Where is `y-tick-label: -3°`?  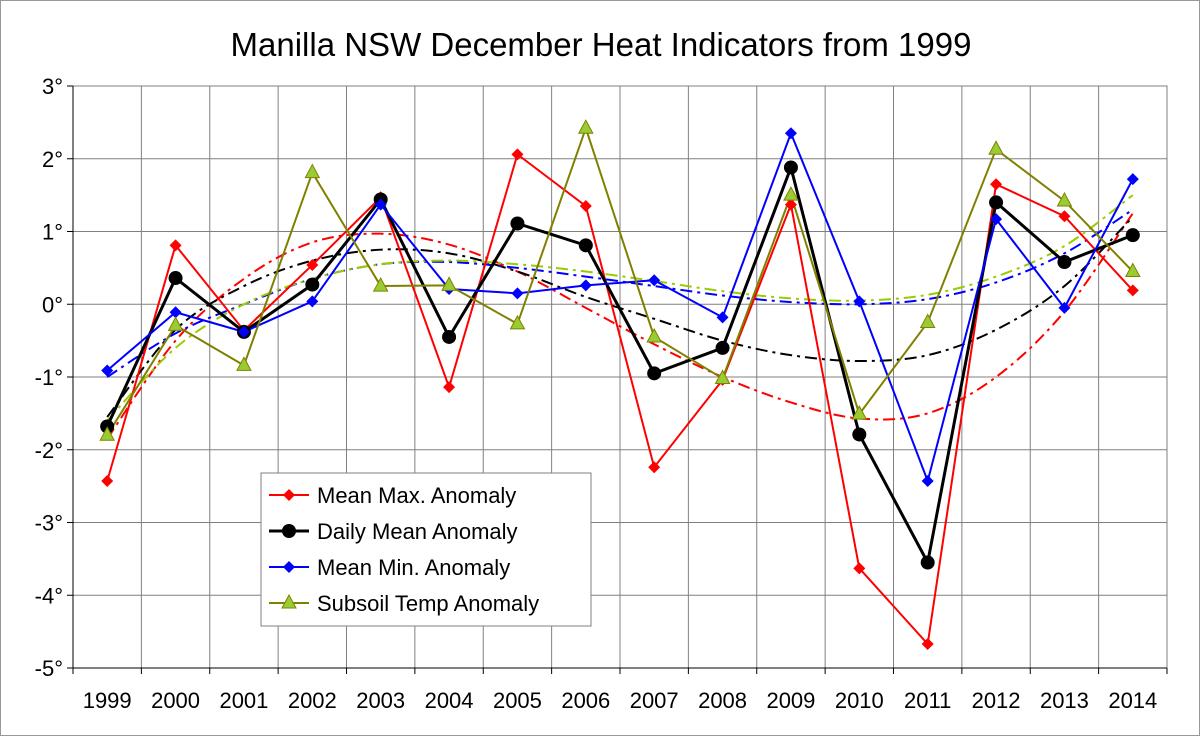 y-tick-label: -3° is located at coordinates (49, 523).